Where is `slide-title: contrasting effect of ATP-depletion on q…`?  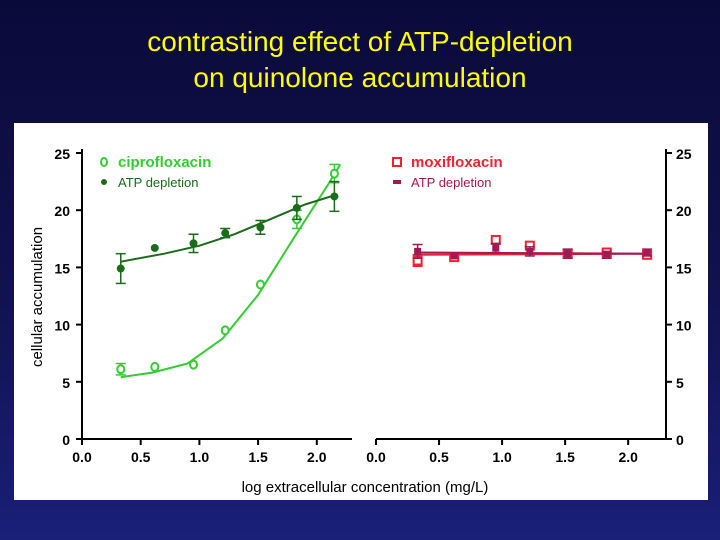
slide-title: contrasting effect of ATP-depletion on q… is located at coordinates (360, 60).